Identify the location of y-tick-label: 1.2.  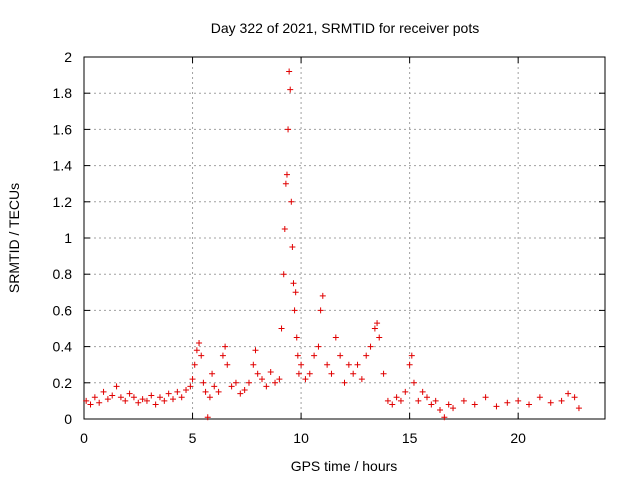
(63, 202).